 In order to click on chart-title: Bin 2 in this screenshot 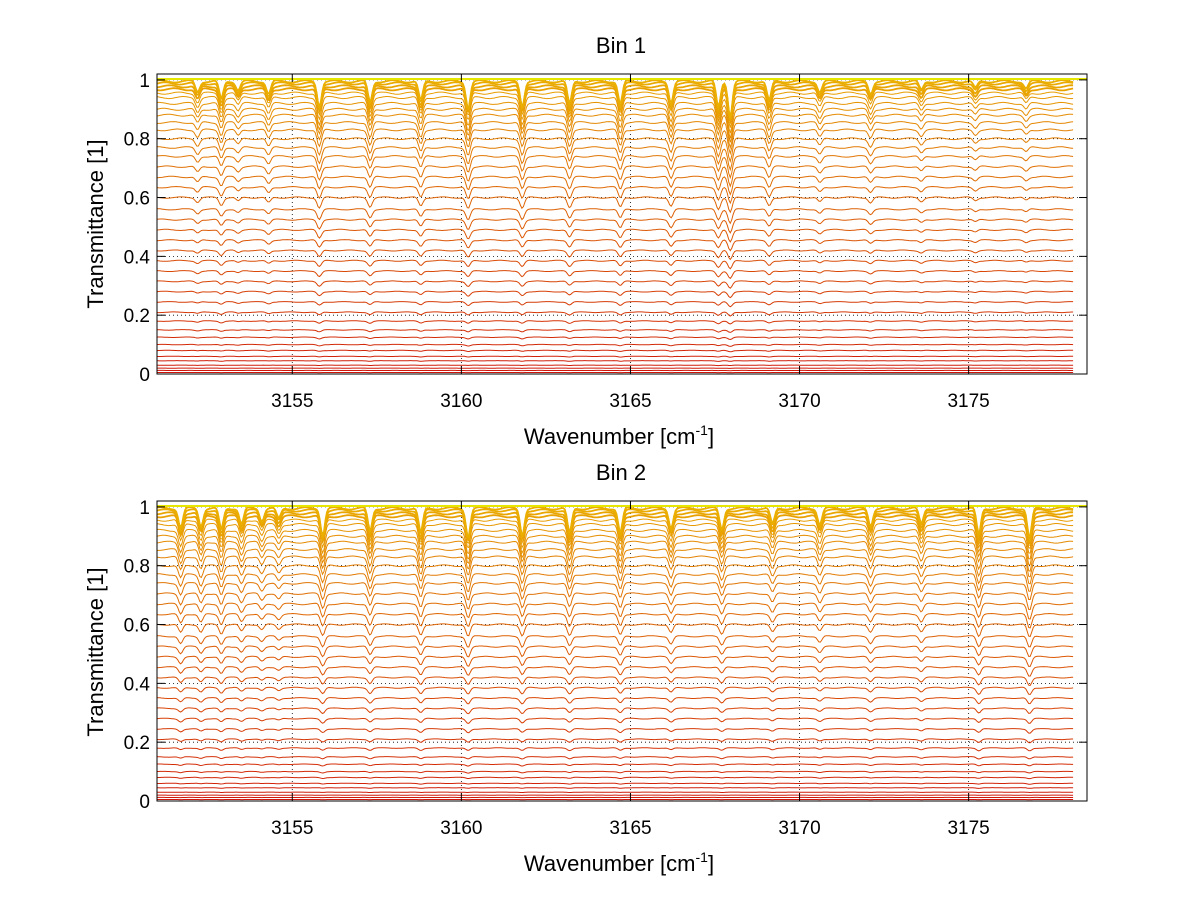, I will do `click(621, 472)`.